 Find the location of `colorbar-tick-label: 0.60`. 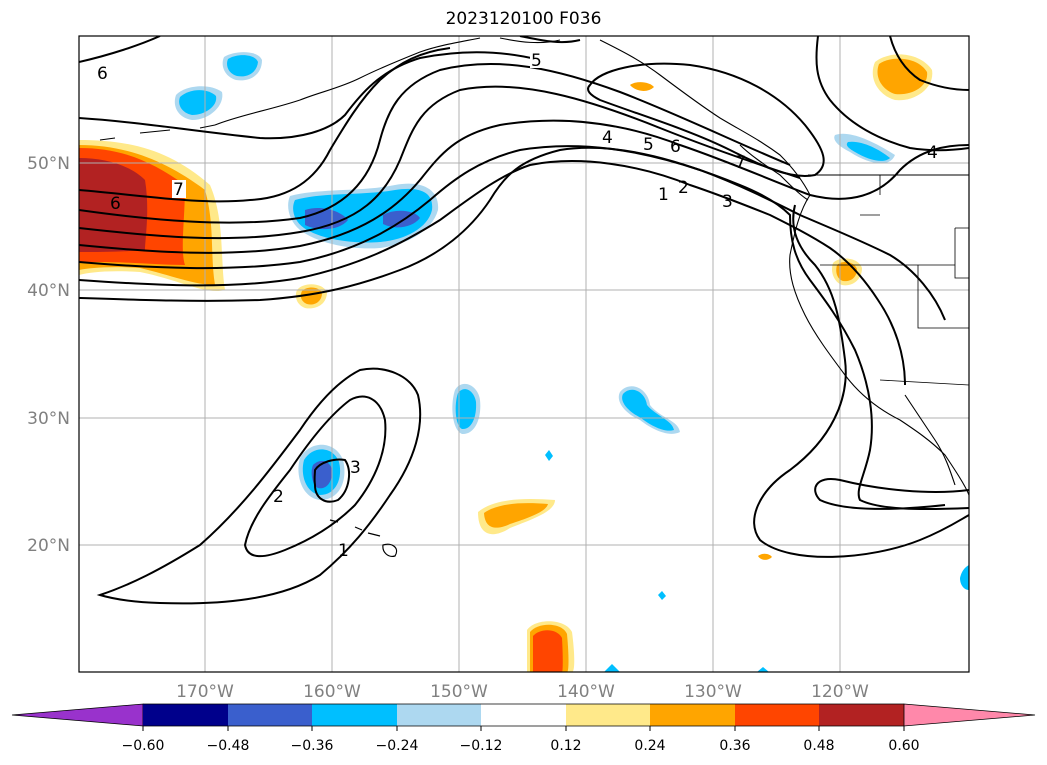

colorbar-tick-label: 0.60 is located at coordinates (903, 746).